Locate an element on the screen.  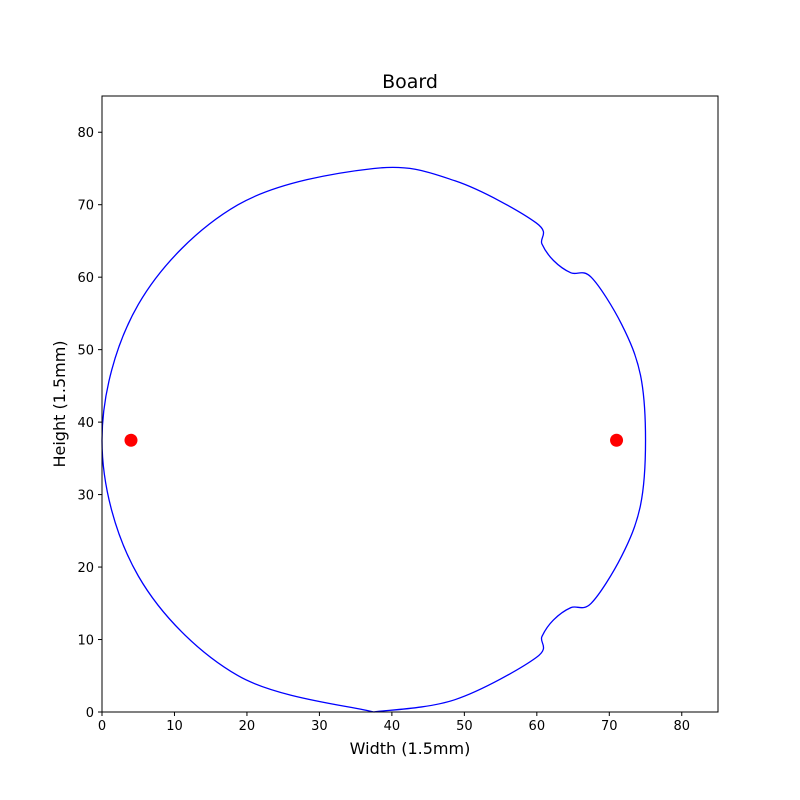
y-tick-label: 10 is located at coordinates (85, 641).